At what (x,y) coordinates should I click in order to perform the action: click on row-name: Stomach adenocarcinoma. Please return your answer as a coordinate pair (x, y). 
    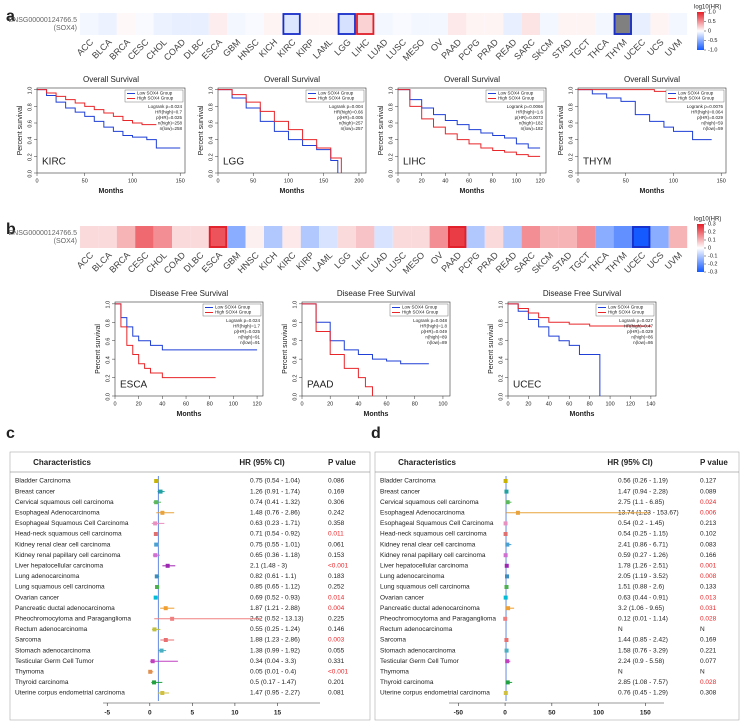
    Looking at the image, I should click on (53, 650).